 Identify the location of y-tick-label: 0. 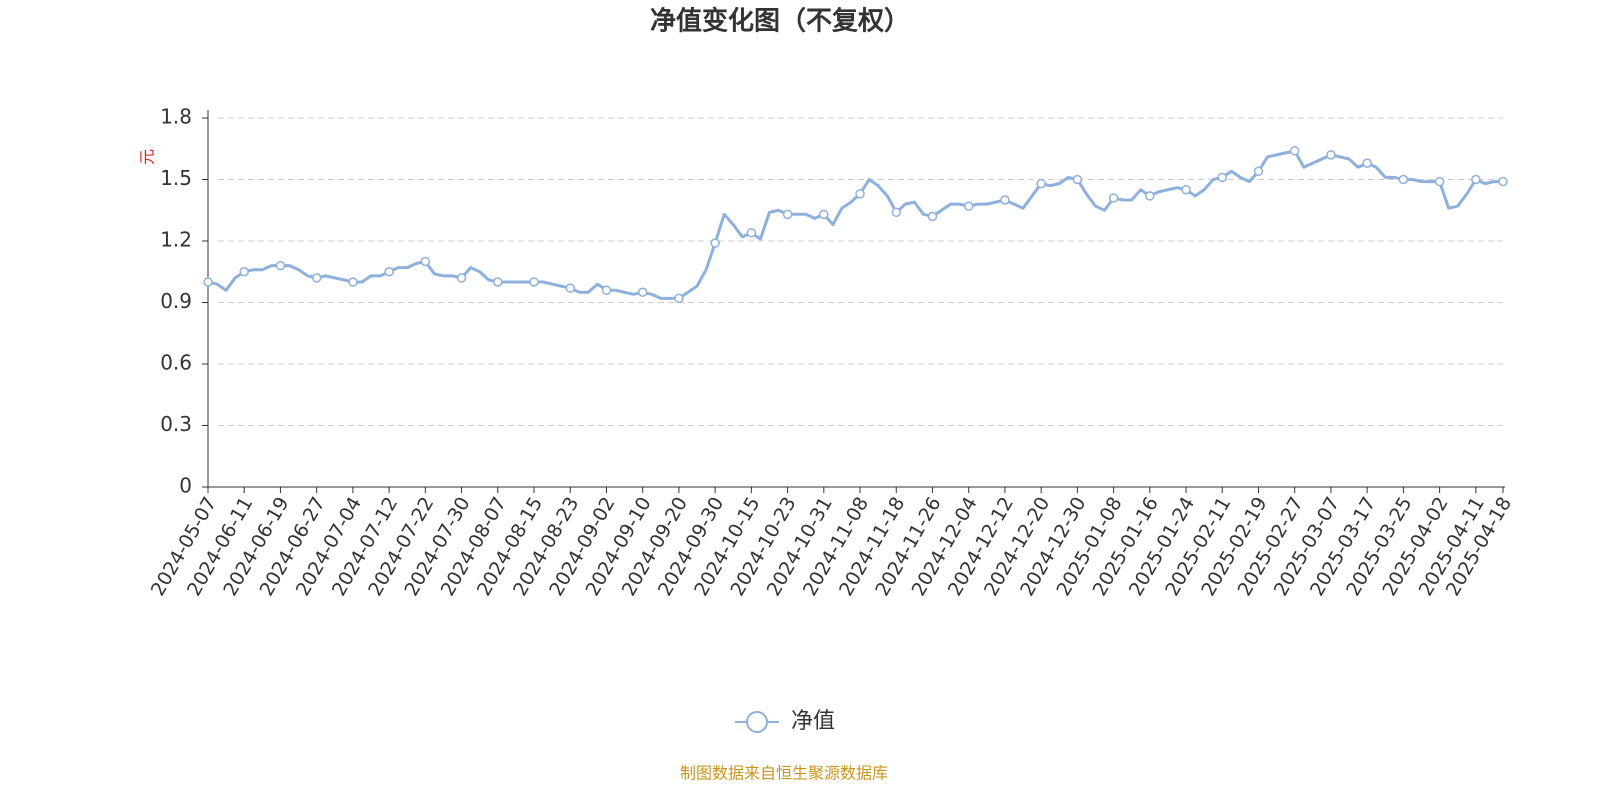
(185, 486).